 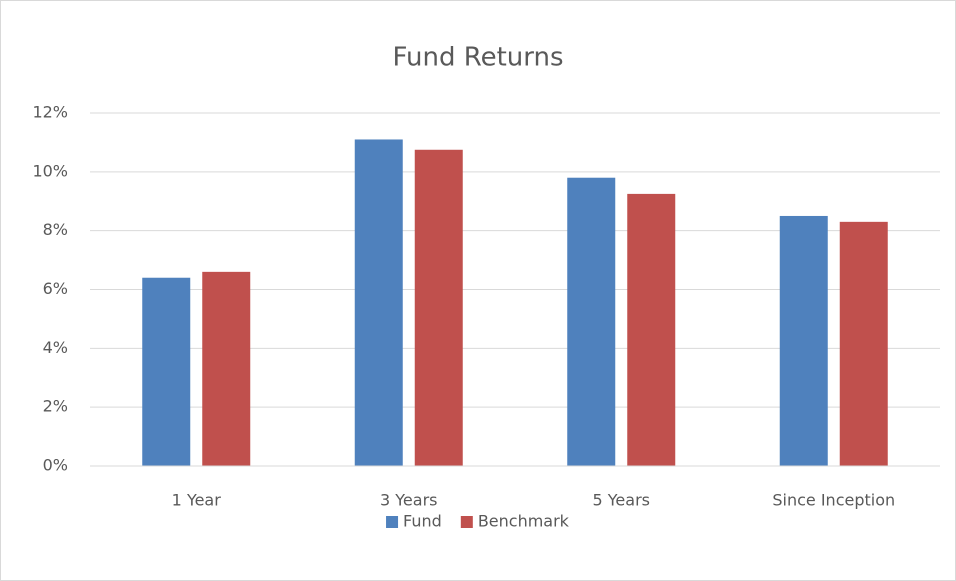 What do you see at coordinates (408, 500) in the screenshot?
I see `x-tick-label: 3 Years` at bounding box center [408, 500].